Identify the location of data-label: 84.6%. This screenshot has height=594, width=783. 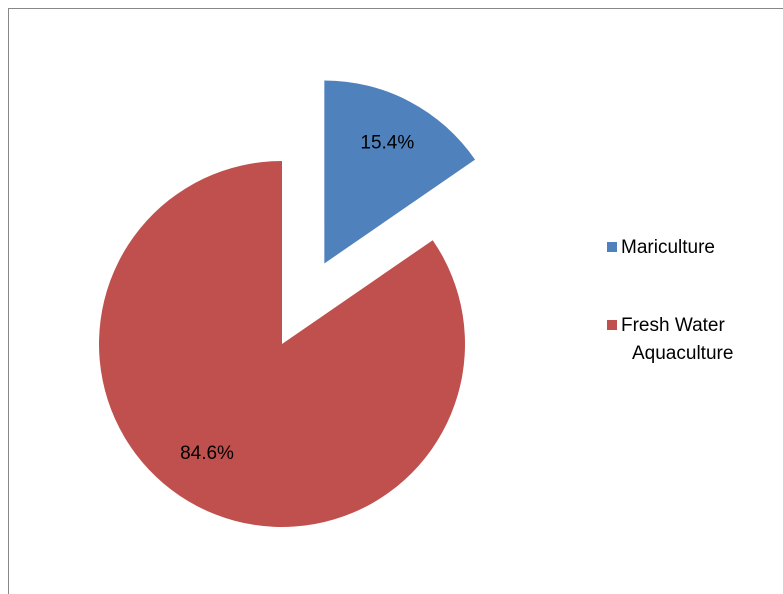
(207, 453).